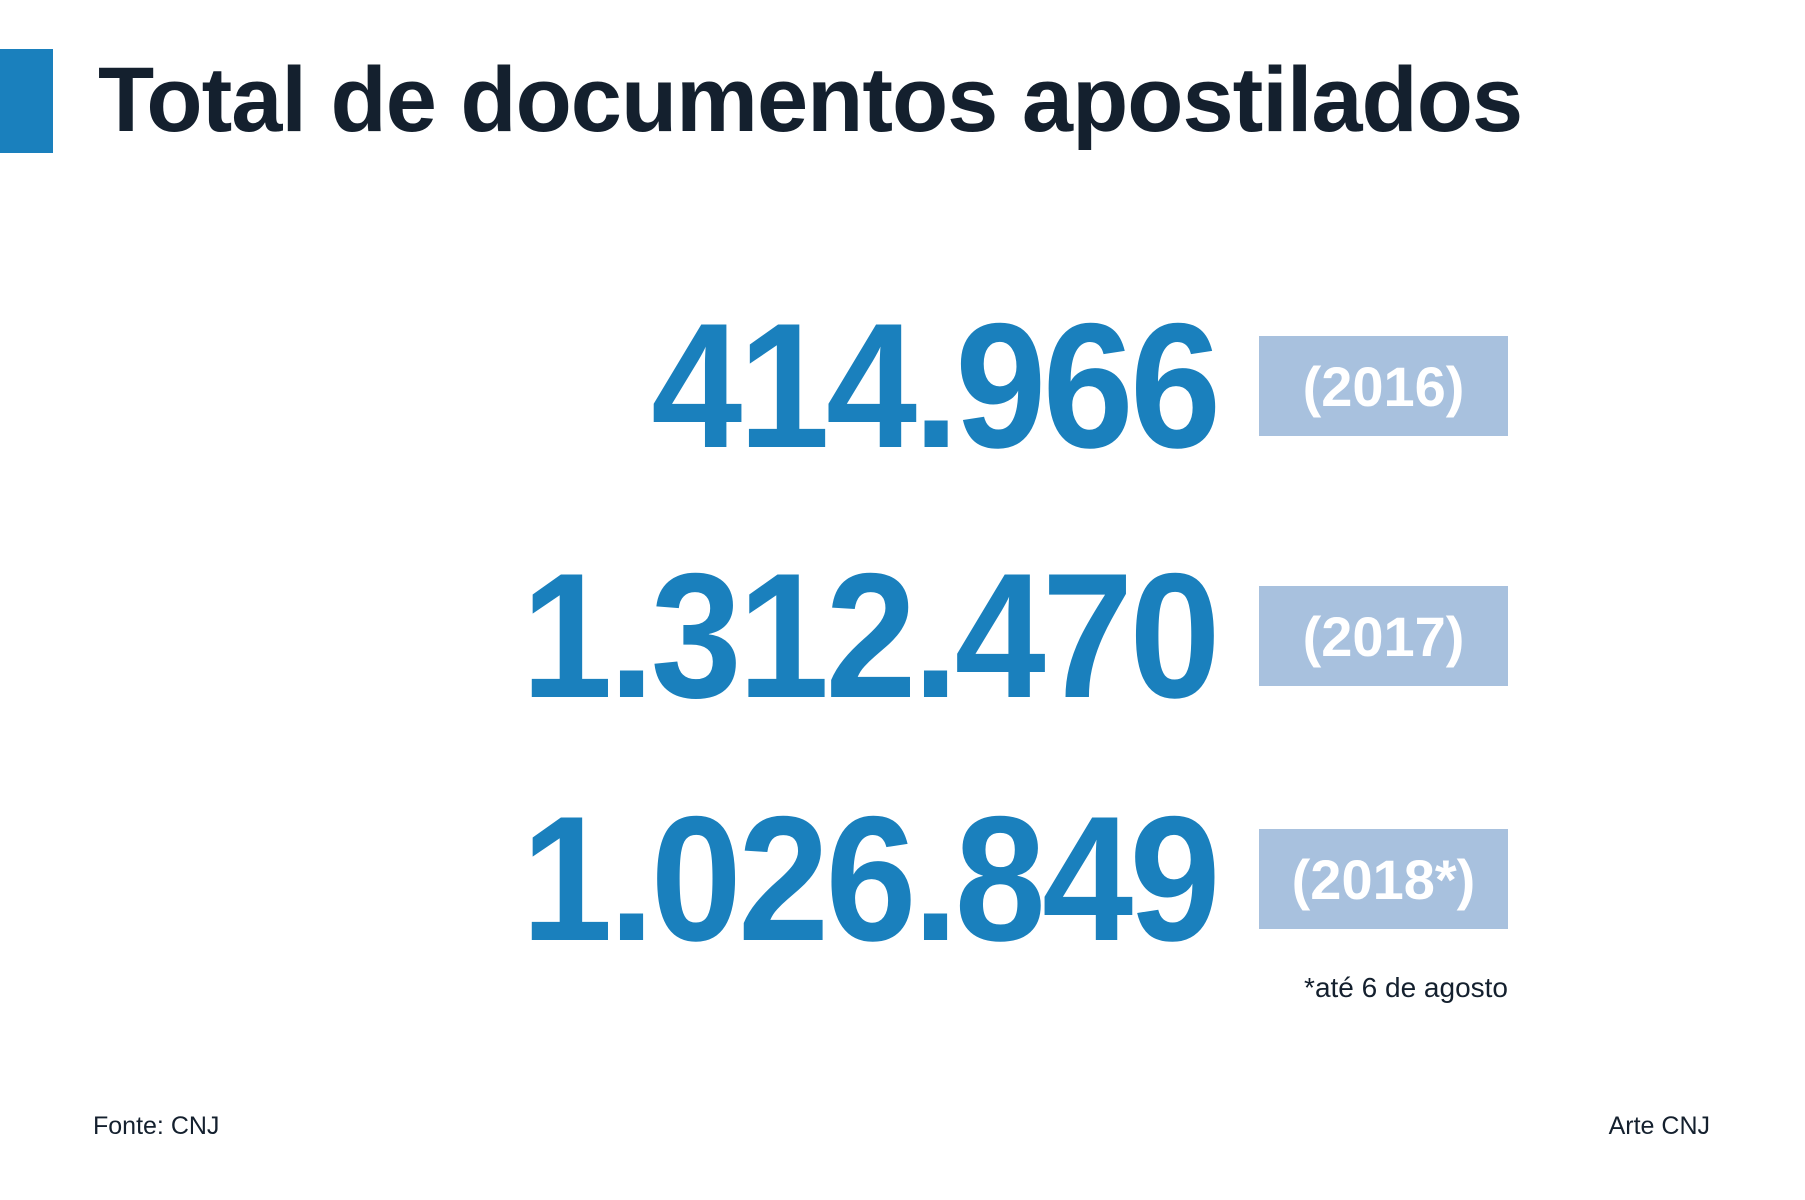 The height and width of the screenshot is (1200, 1805). I want to click on title-accent, so click(26, 101).